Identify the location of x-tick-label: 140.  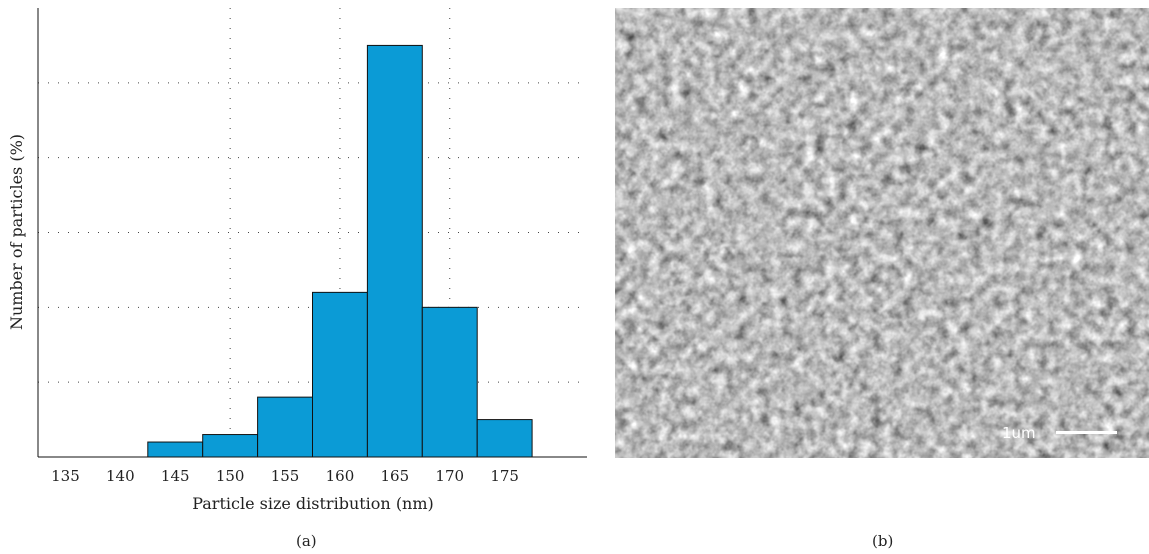
(120, 476).